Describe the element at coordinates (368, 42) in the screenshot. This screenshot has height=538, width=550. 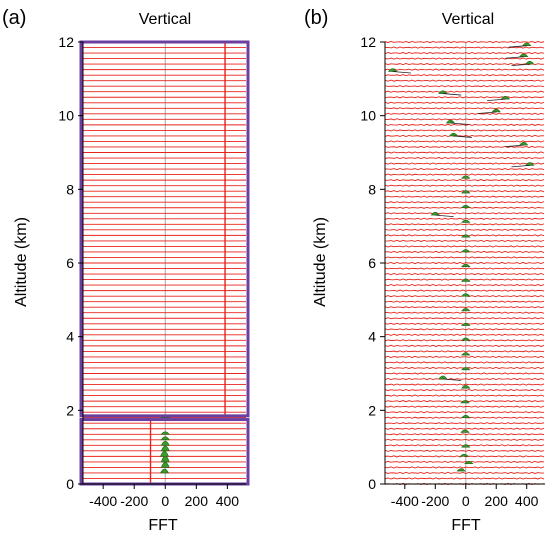
I see `y-tick-label: 12` at that location.